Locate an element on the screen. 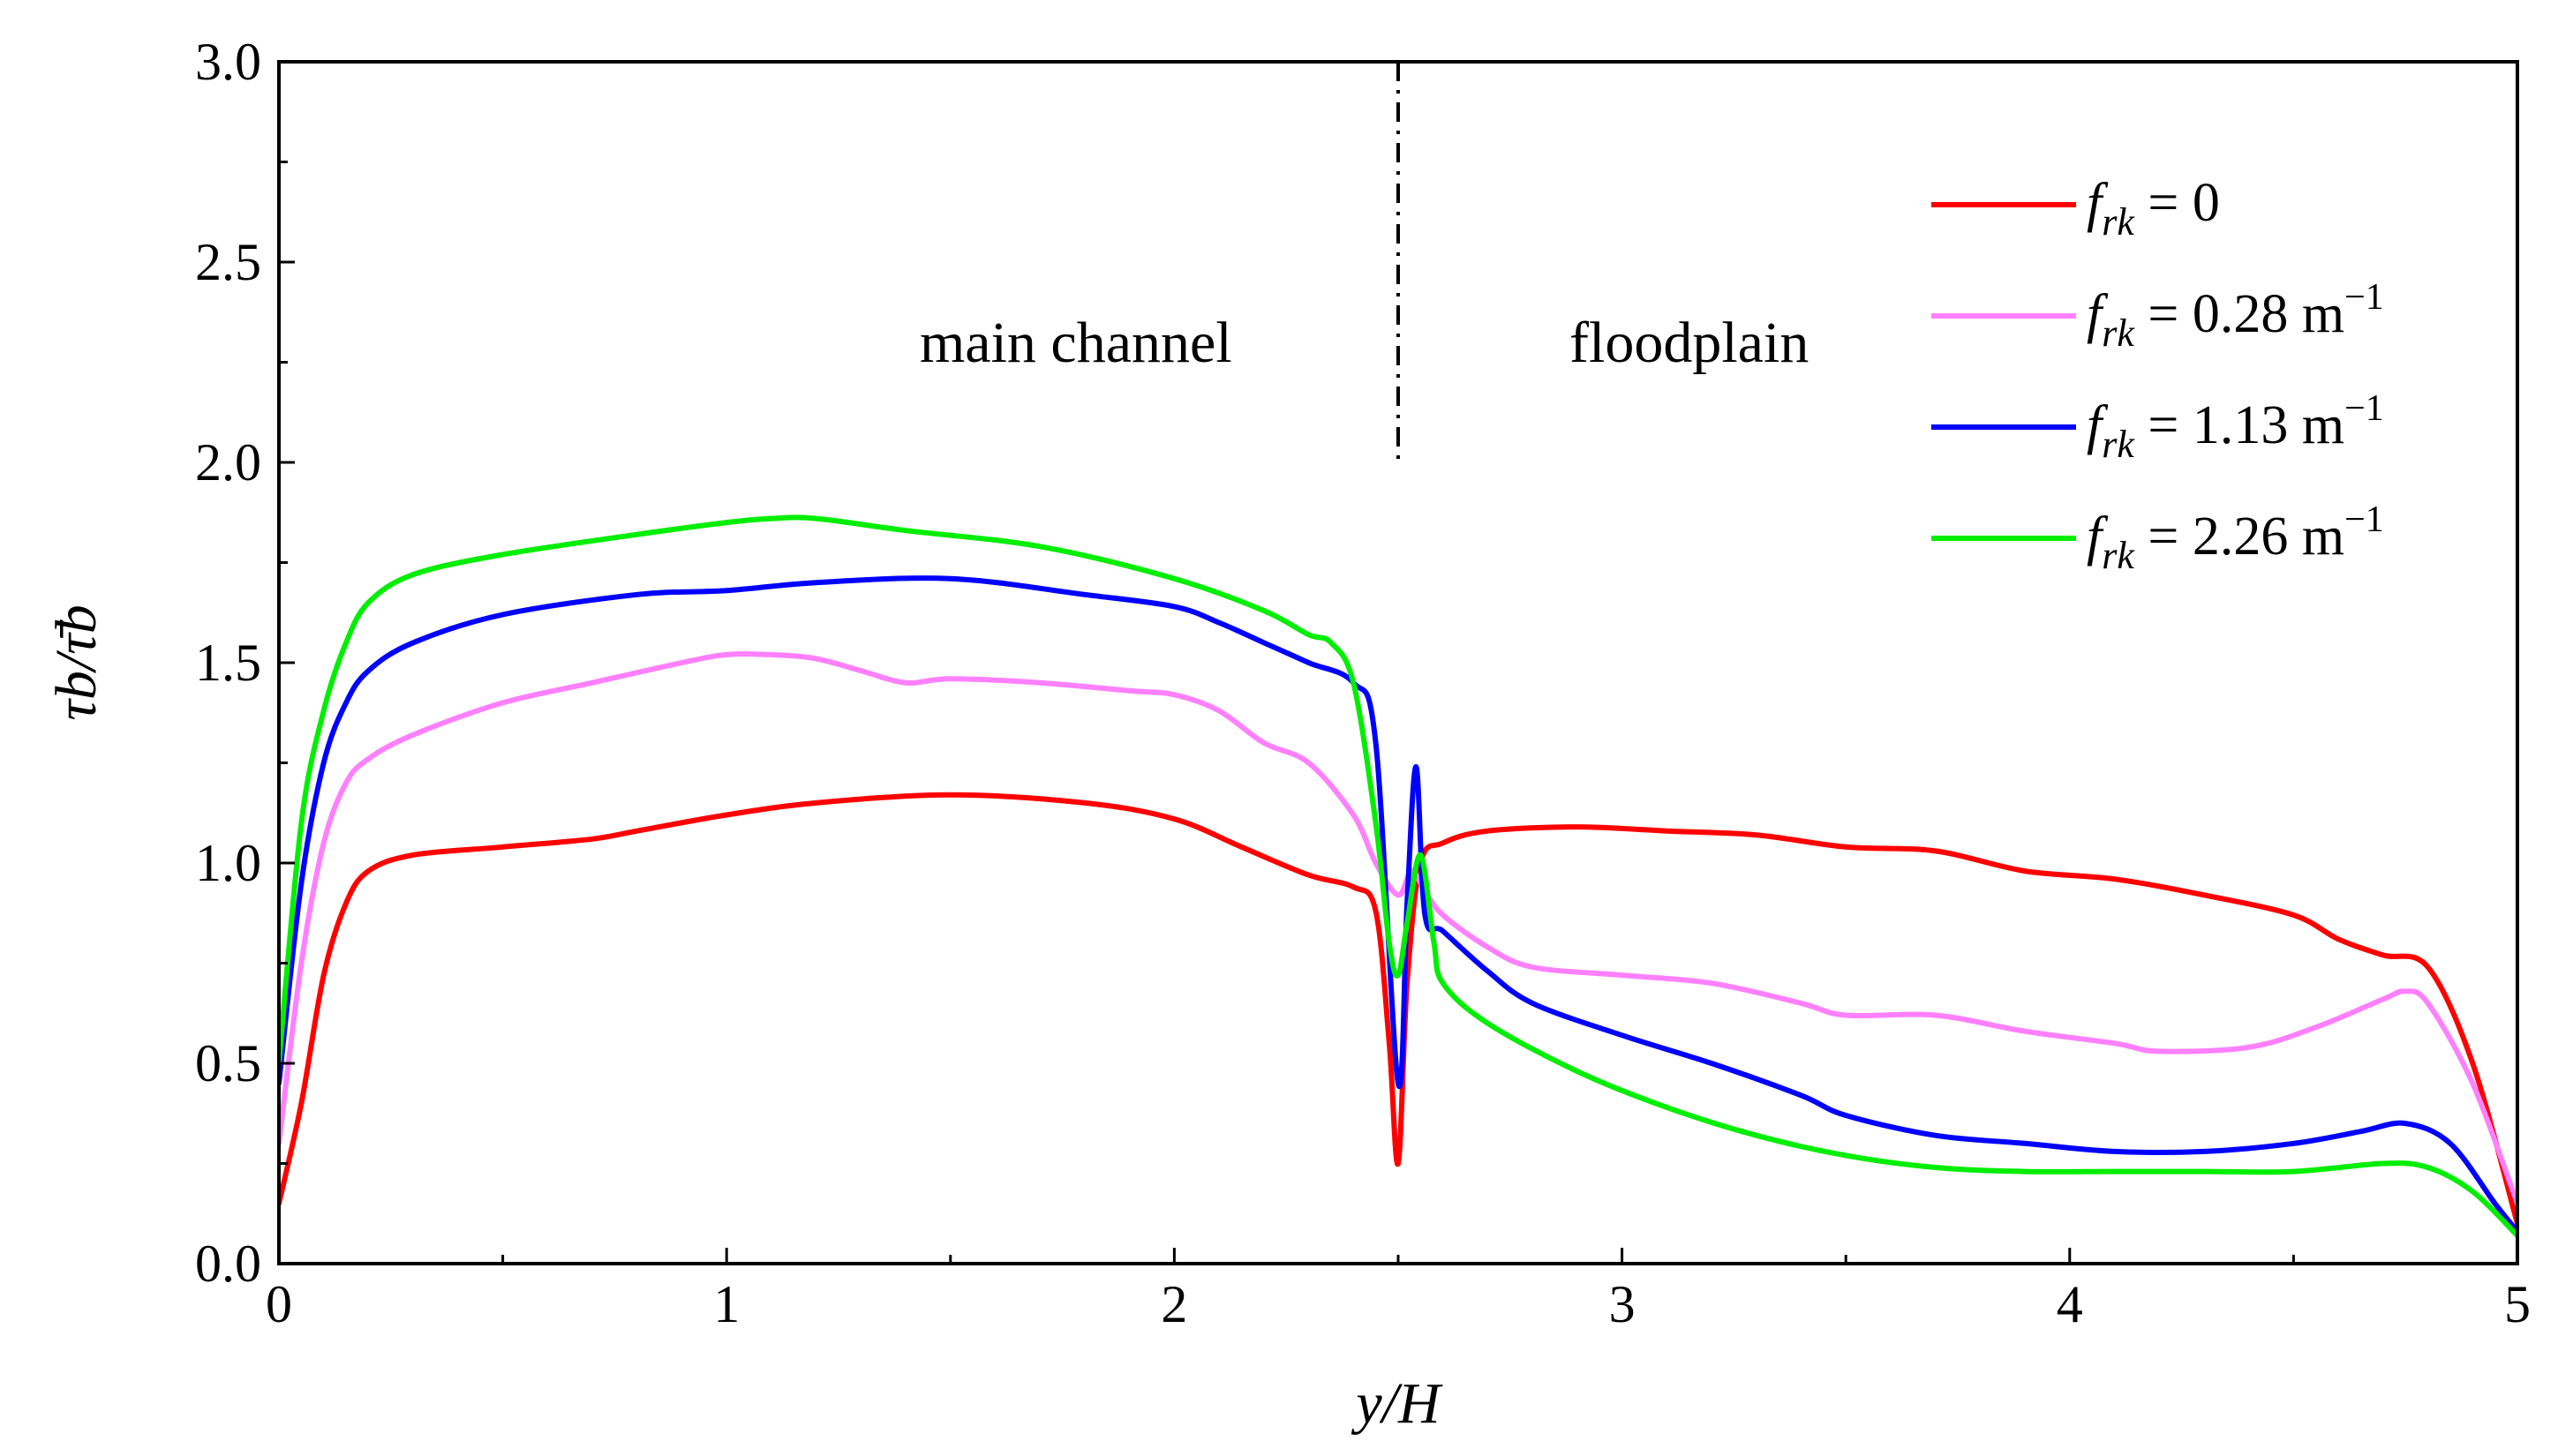  x-tick-label: 4 is located at coordinates (2070, 1304).